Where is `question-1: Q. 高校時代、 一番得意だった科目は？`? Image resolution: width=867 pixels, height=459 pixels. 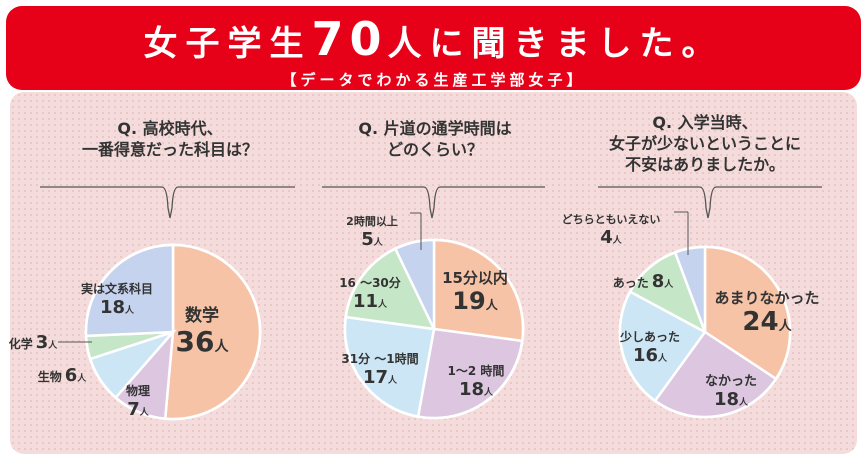
question-1: Q. 高校時代、 一番得意だった科目は？ is located at coordinates (170, 139).